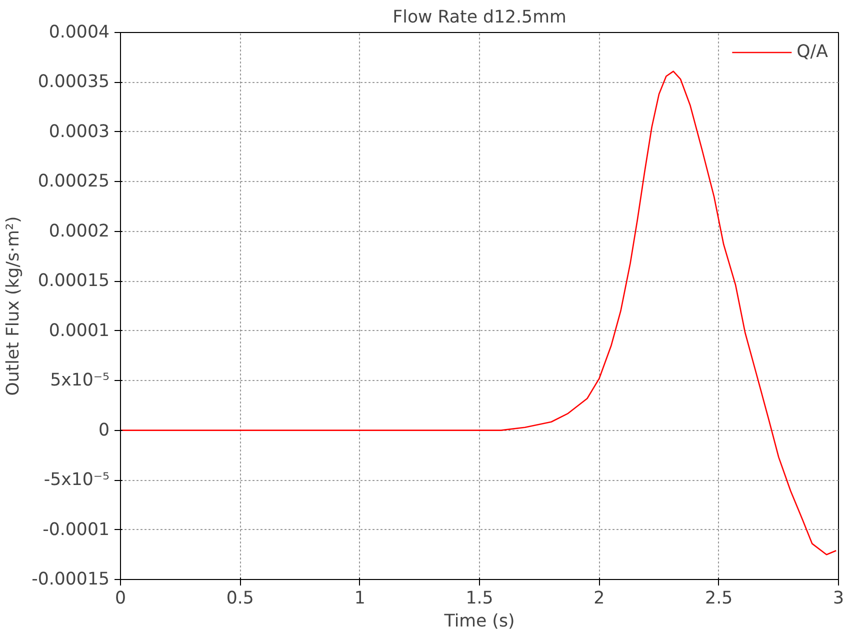 The width and height of the screenshot is (848, 634). I want to click on y-tick-label: 0.0001, so click(79, 330).